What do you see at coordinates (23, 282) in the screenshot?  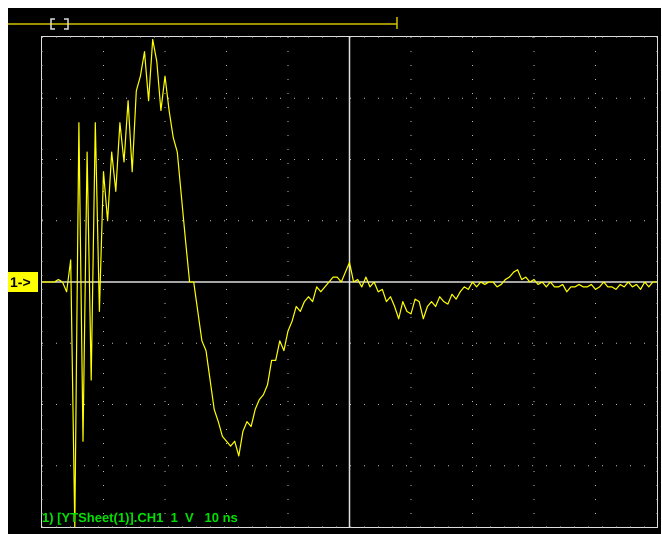 I see `text: 1->` at bounding box center [23, 282].